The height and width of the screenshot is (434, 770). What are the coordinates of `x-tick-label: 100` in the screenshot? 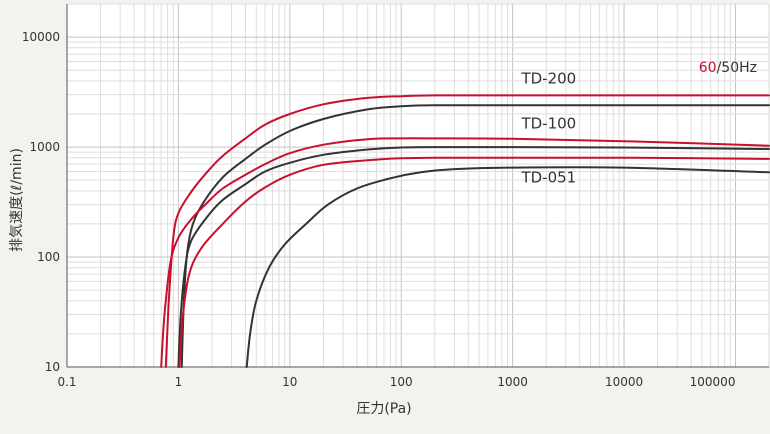 It's located at (401, 382).